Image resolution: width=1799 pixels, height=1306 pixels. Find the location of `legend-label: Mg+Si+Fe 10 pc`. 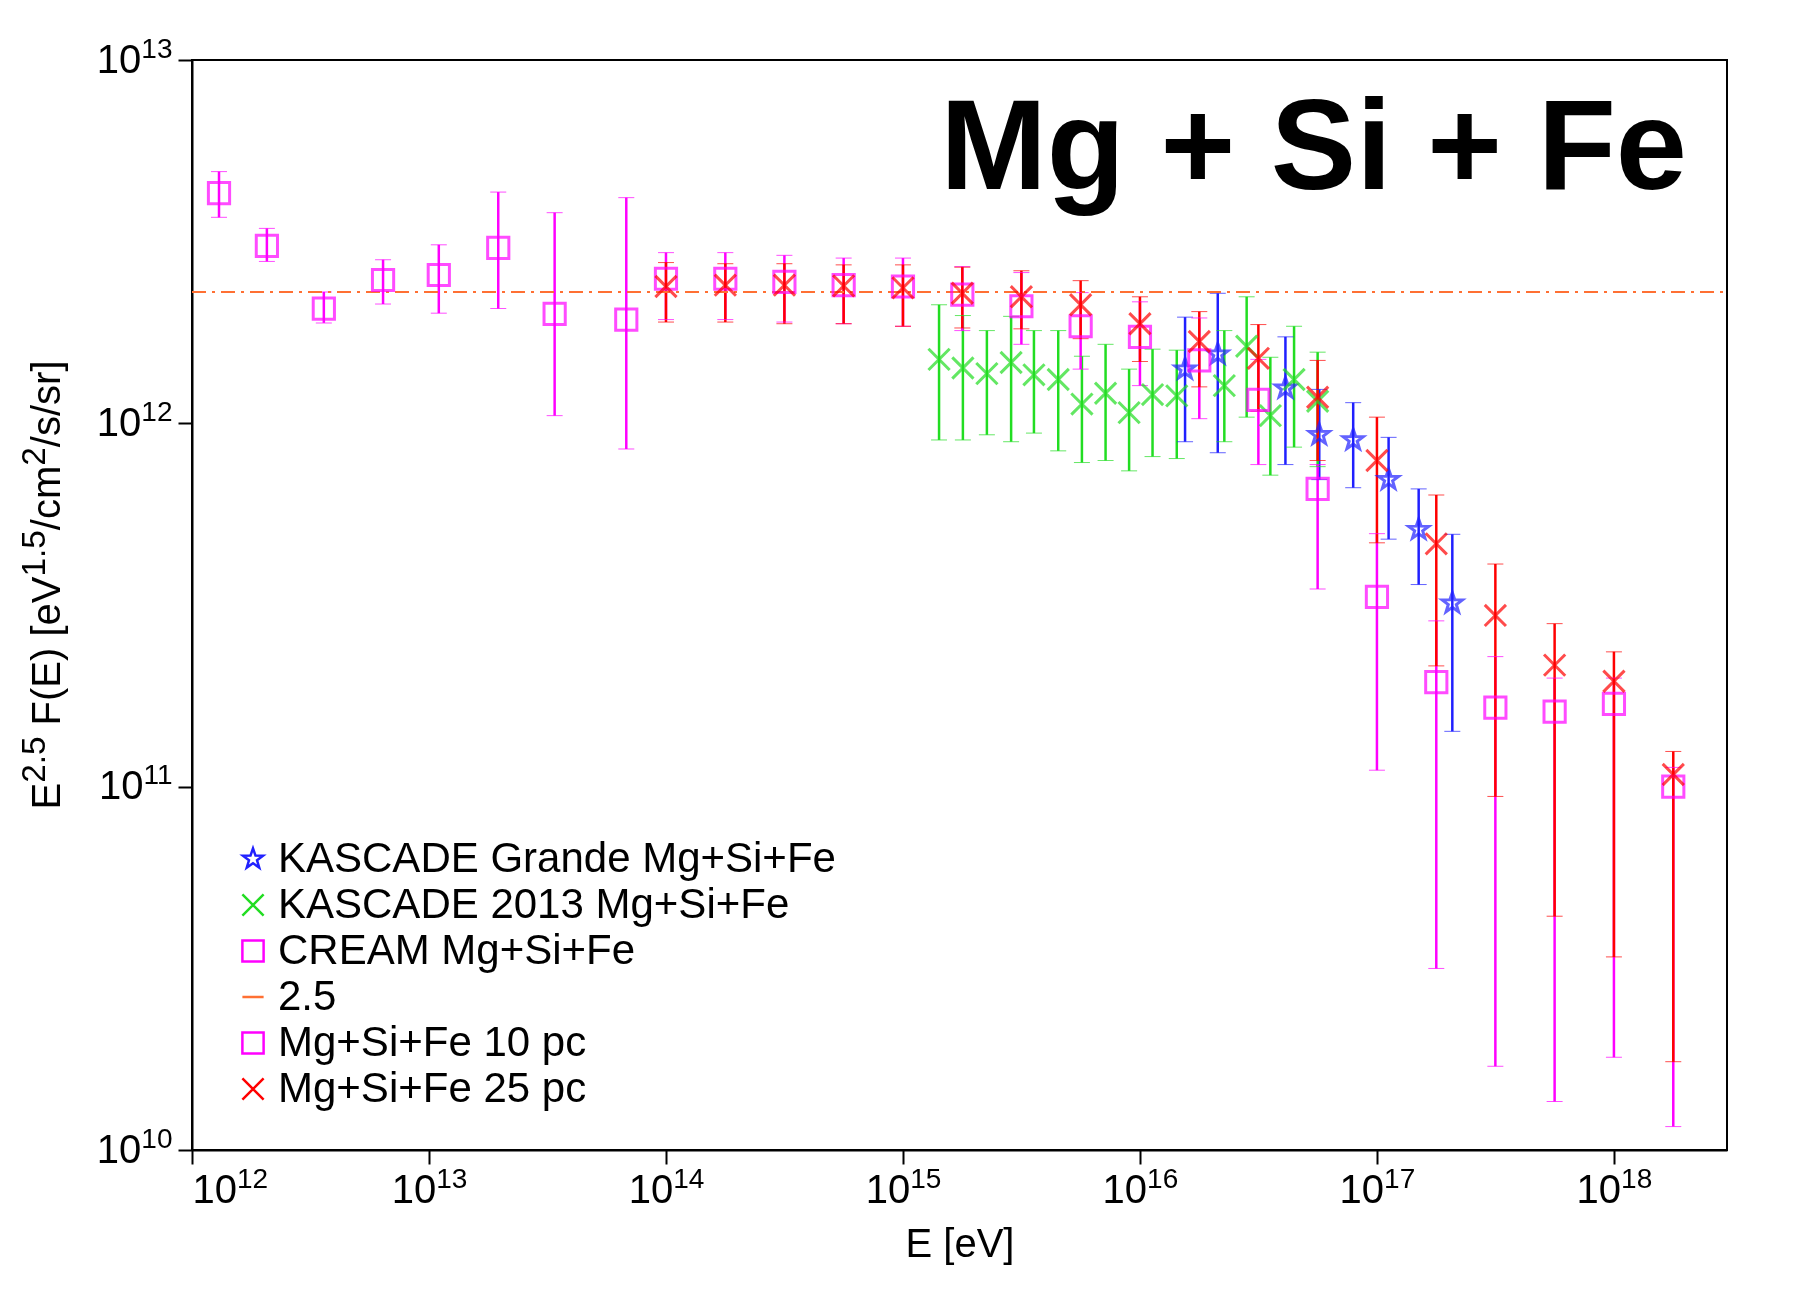

legend-label: Mg+Si+Fe 10 pc is located at coordinates (432, 1041).